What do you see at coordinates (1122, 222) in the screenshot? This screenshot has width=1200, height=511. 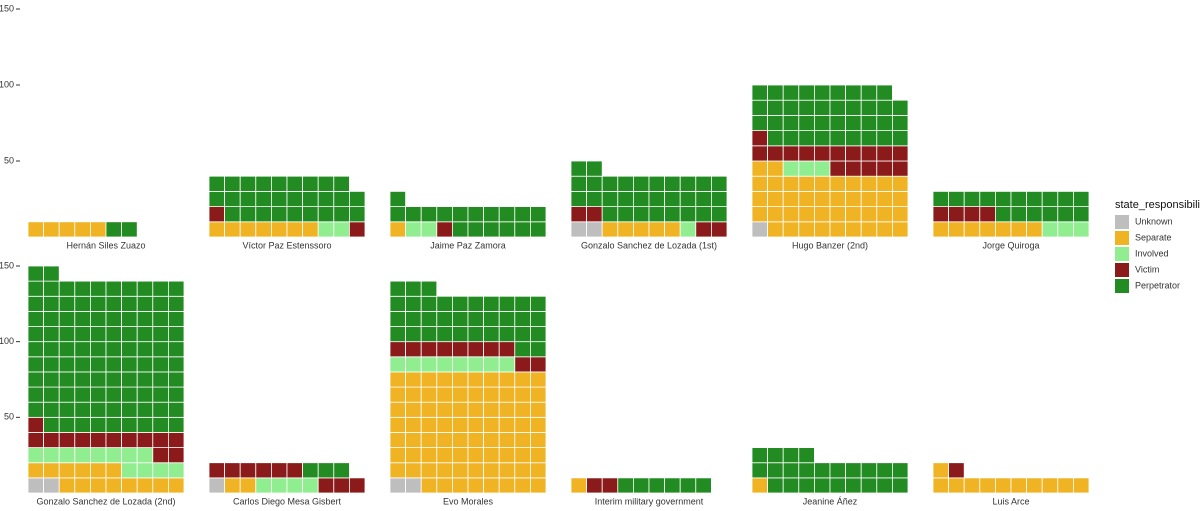 I see `legend-swatch` at bounding box center [1122, 222].